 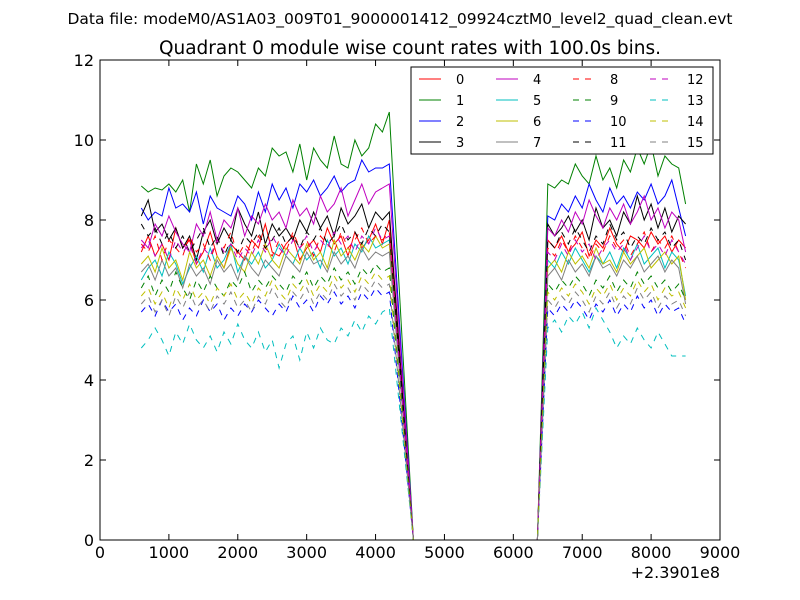 What do you see at coordinates (614, 101) in the screenshot?
I see `legend-label-9: 9` at bounding box center [614, 101].